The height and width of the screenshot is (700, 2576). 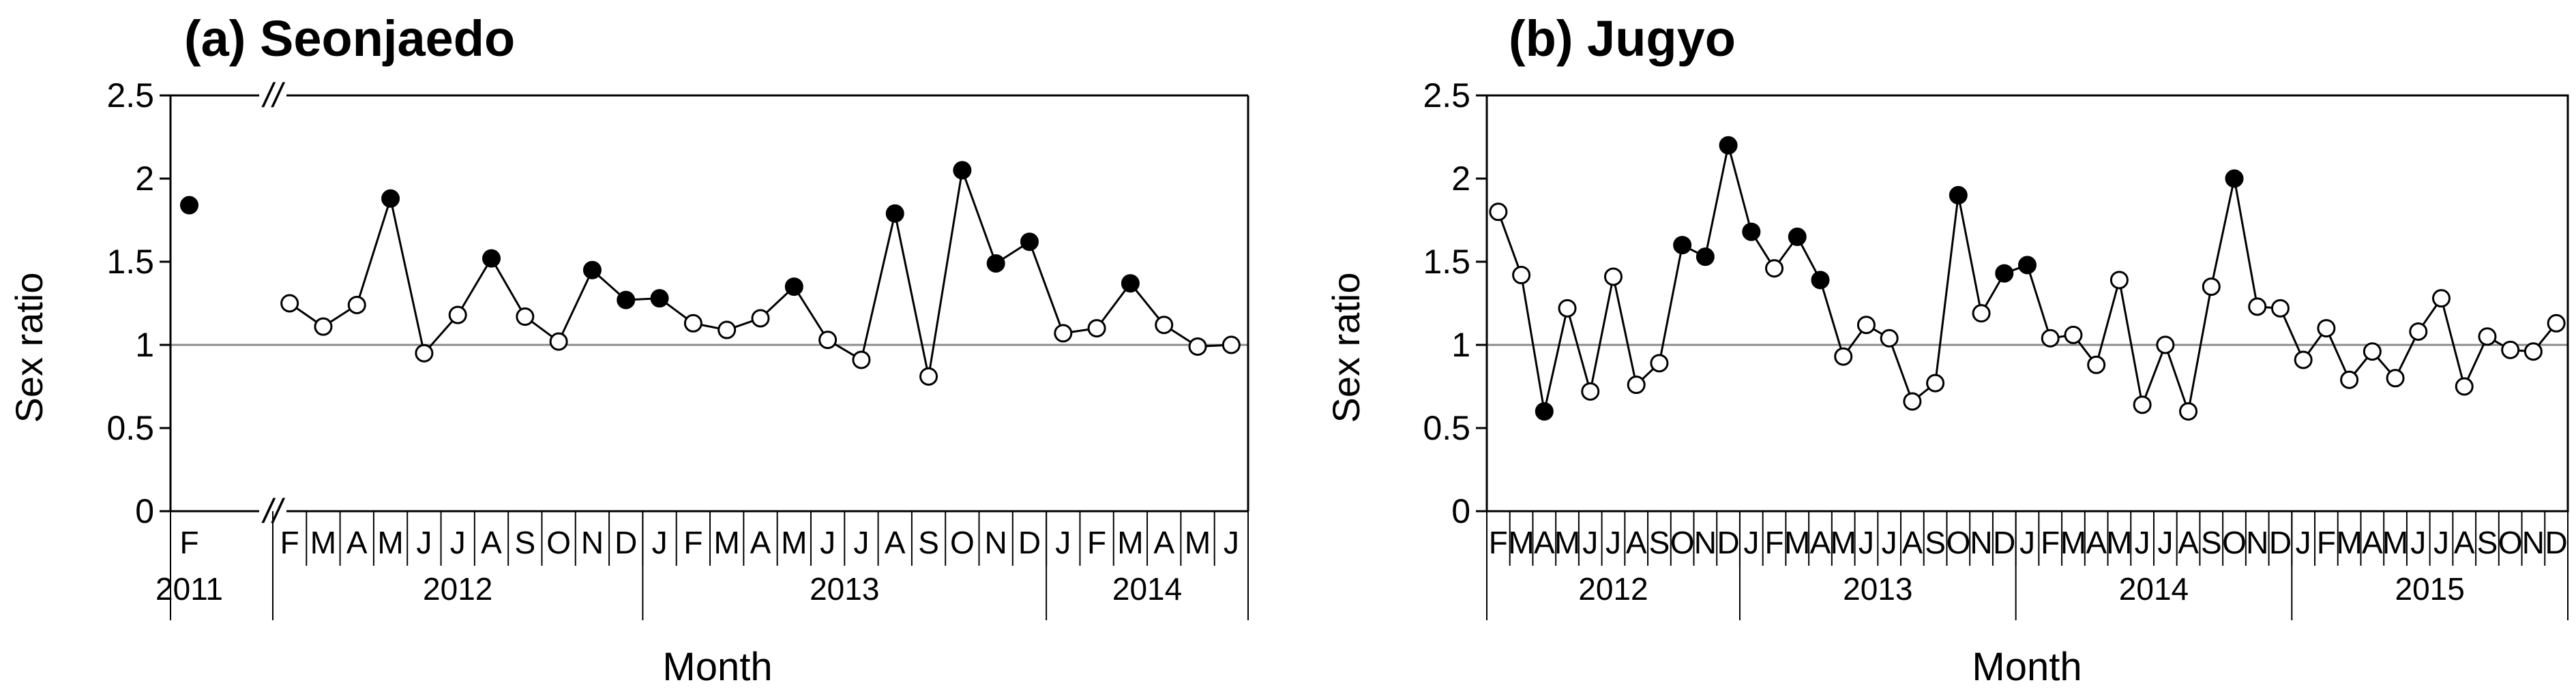 I want to click on y-tick-label: 1.5, so click(x=130, y=262).